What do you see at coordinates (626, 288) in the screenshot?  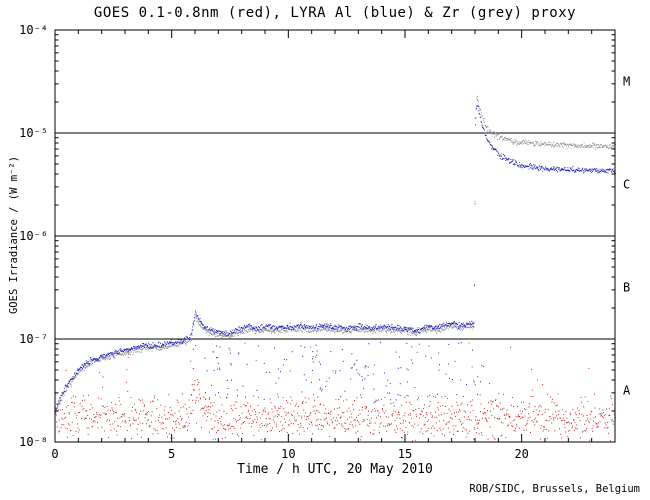 I see `flare-class-label-B: B` at bounding box center [626, 288].